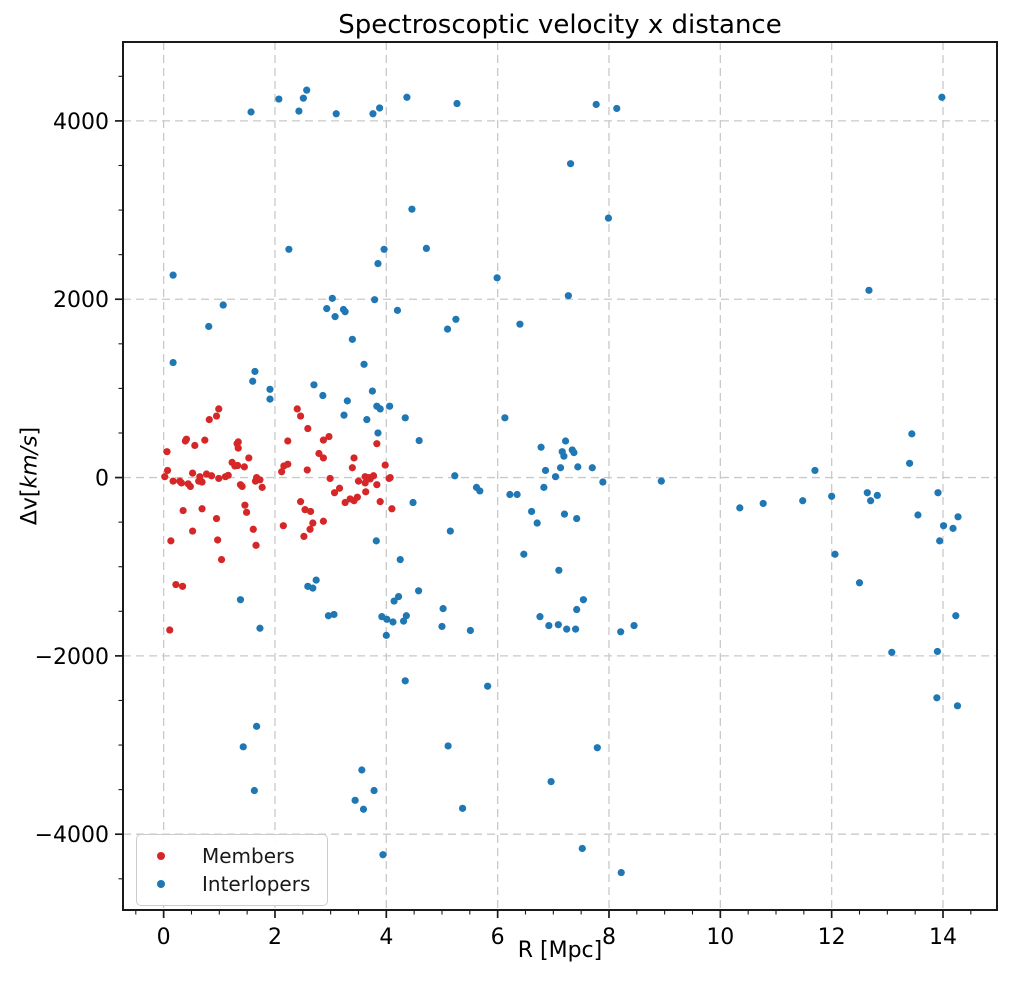 The image size is (1010, 983). I want to click on y-axis-label-prefix: Δv[, so click(30, 507).